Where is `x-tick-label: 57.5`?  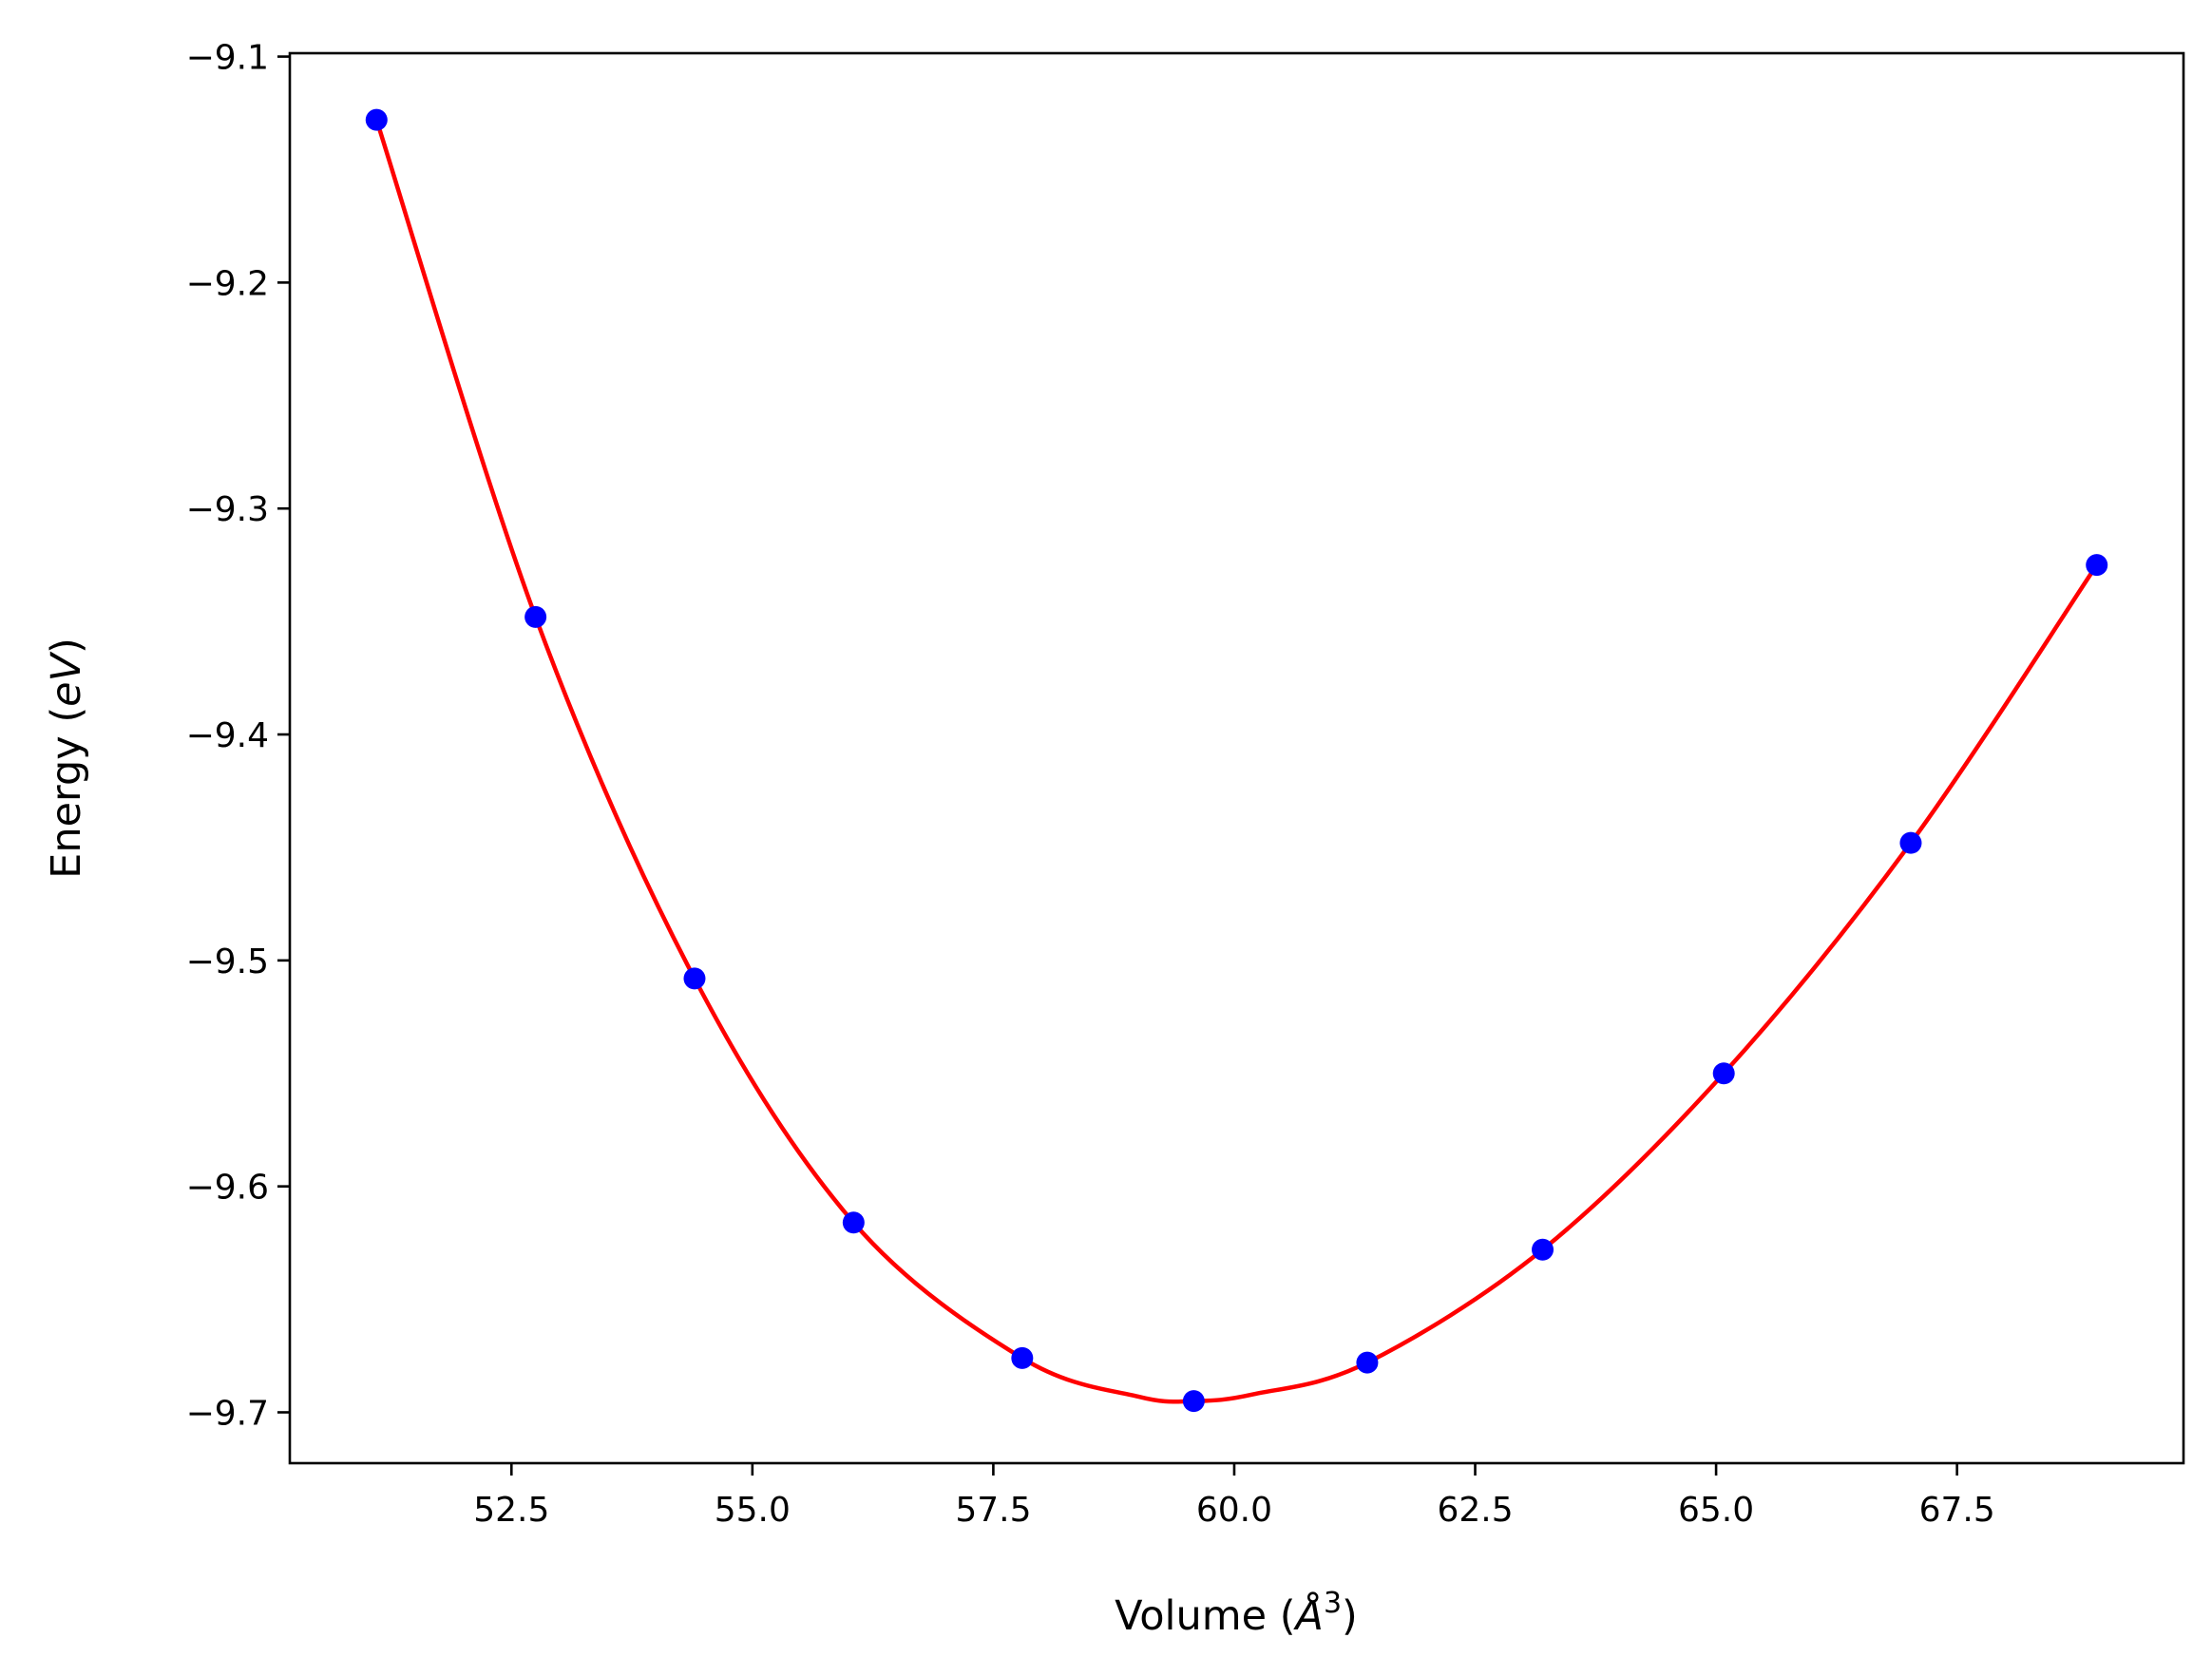
x-tick-label: 57.5 is located at coordinates (993, 1510).